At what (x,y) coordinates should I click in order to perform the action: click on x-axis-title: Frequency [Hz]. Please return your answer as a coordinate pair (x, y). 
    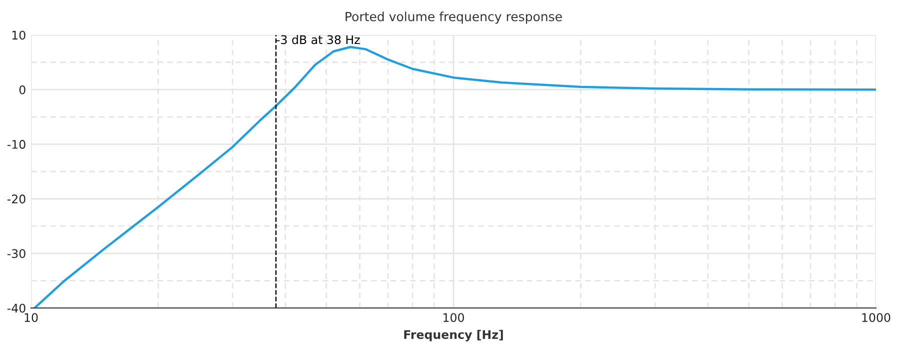
    Looking at the image, I should click on (453, 336).